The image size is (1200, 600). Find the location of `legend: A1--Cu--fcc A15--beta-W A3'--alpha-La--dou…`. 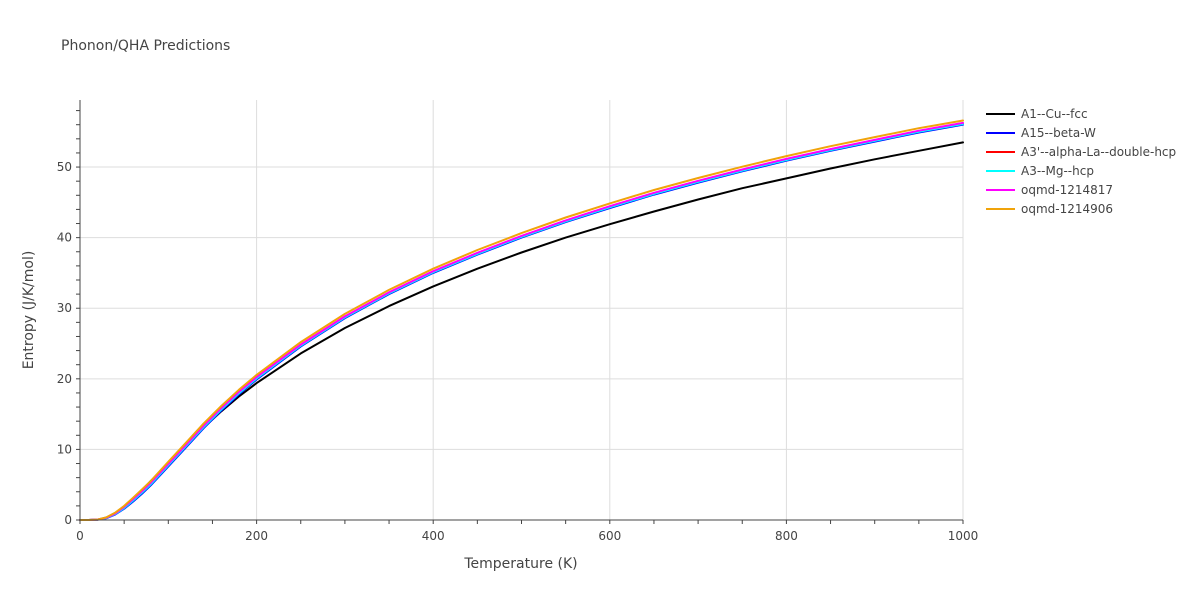

legend: A1--Cu--fcc A15--beta-W A3'--alpha-La--dou… is located at coordinates (1081, 161).